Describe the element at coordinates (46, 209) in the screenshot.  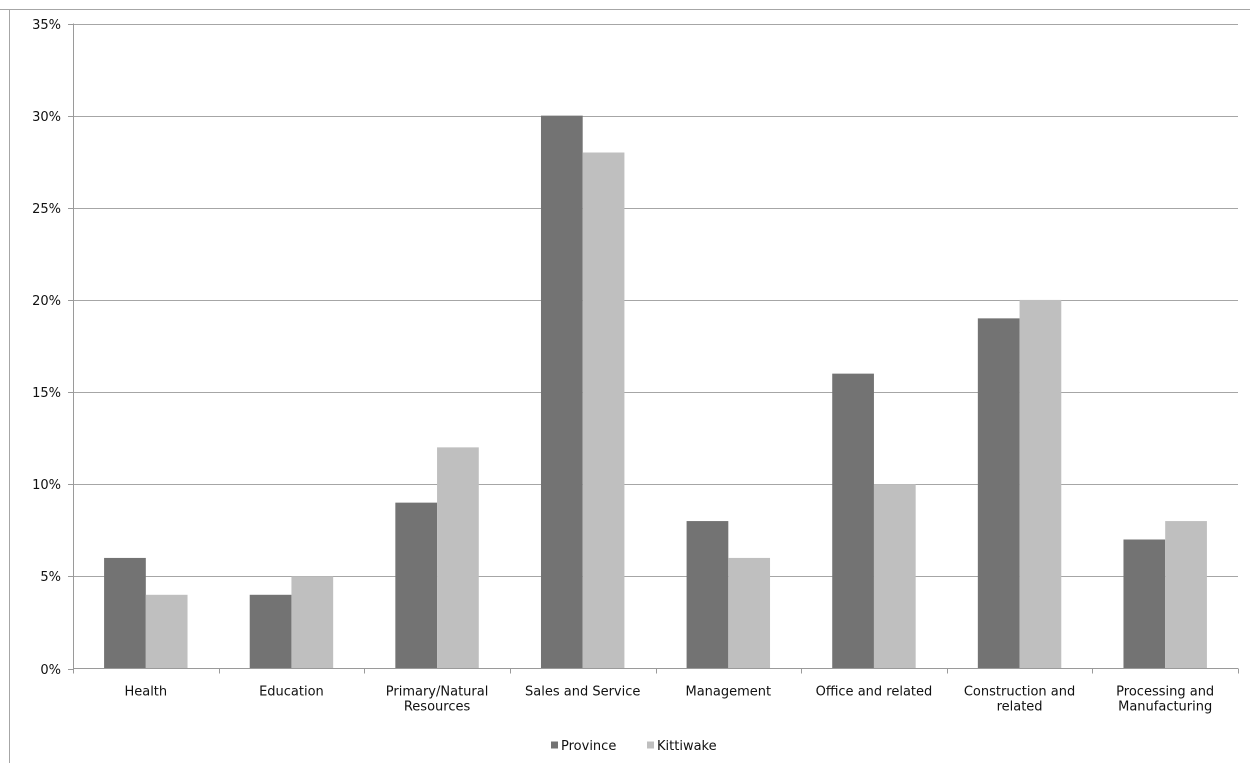
I see `y-tick-label: 25%` at that location.